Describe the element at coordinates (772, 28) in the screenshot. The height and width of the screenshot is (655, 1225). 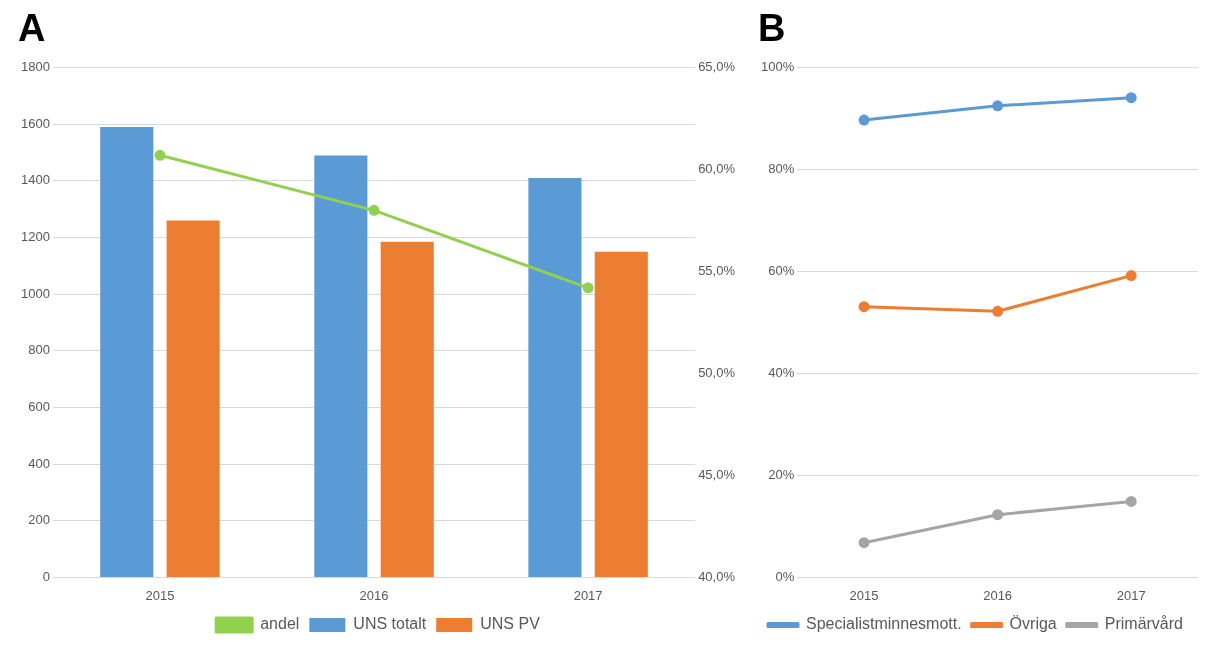
I see `chart-title: B` at that location.